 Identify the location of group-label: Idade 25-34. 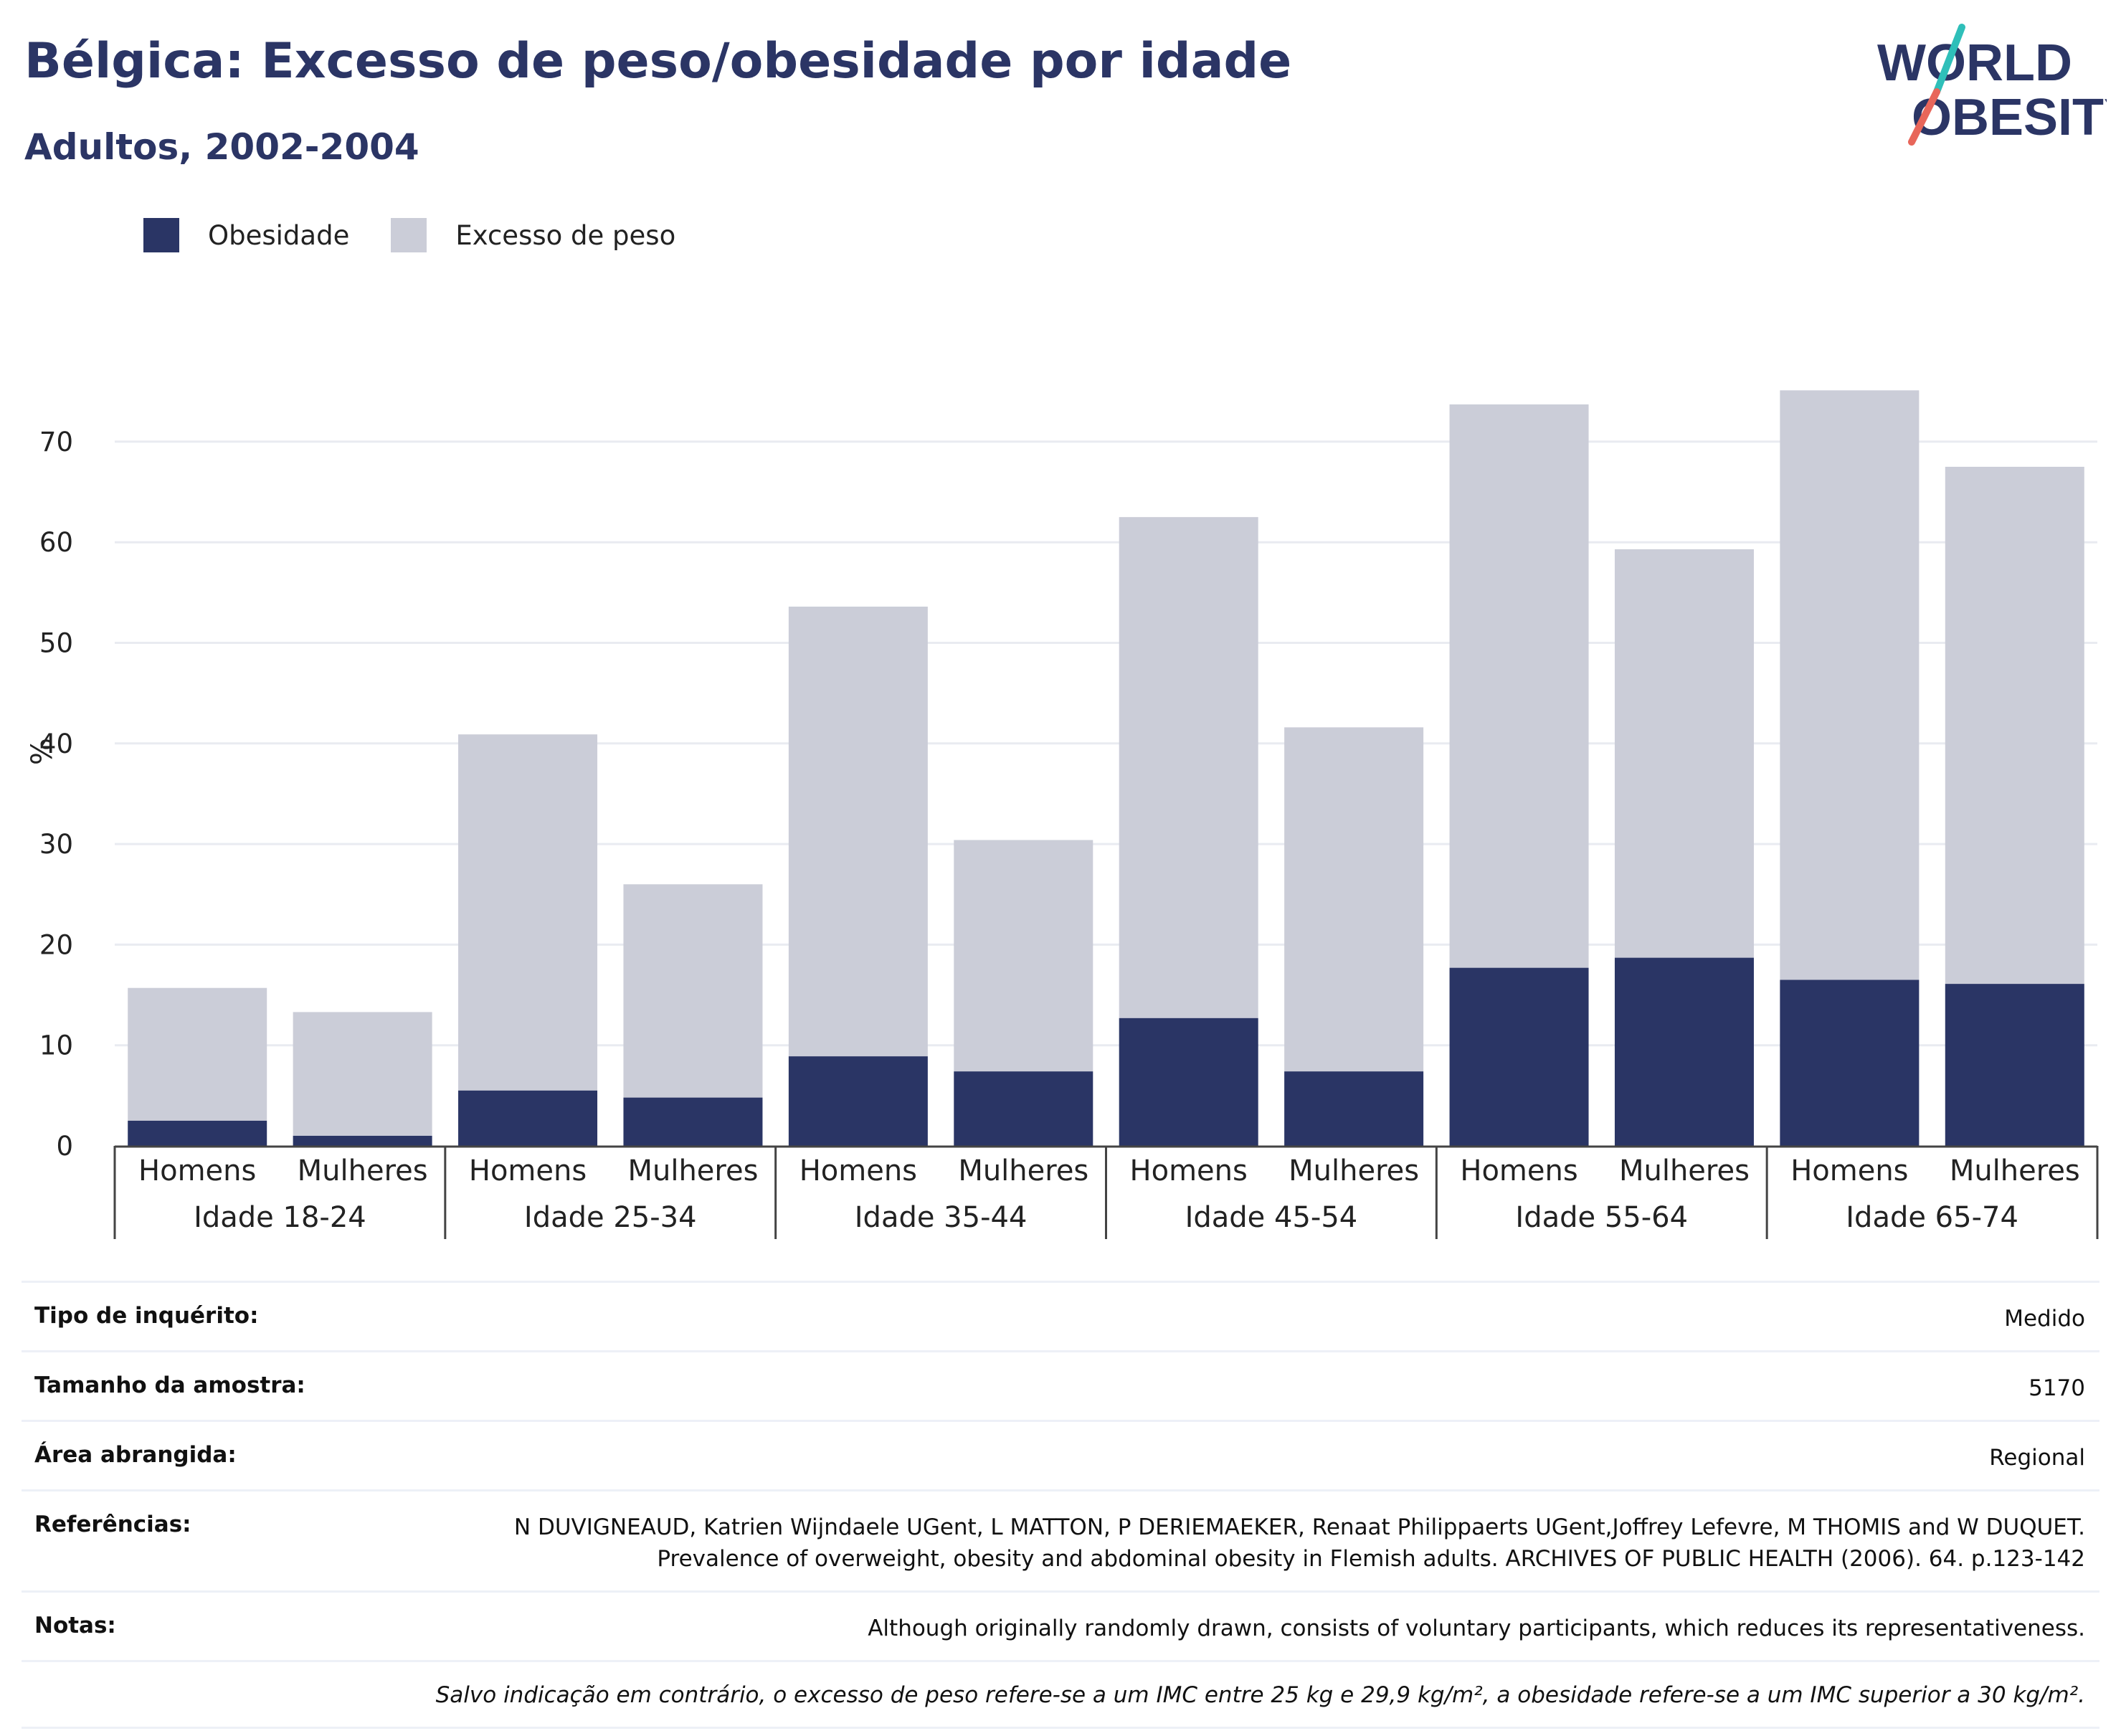
(610, 1218).